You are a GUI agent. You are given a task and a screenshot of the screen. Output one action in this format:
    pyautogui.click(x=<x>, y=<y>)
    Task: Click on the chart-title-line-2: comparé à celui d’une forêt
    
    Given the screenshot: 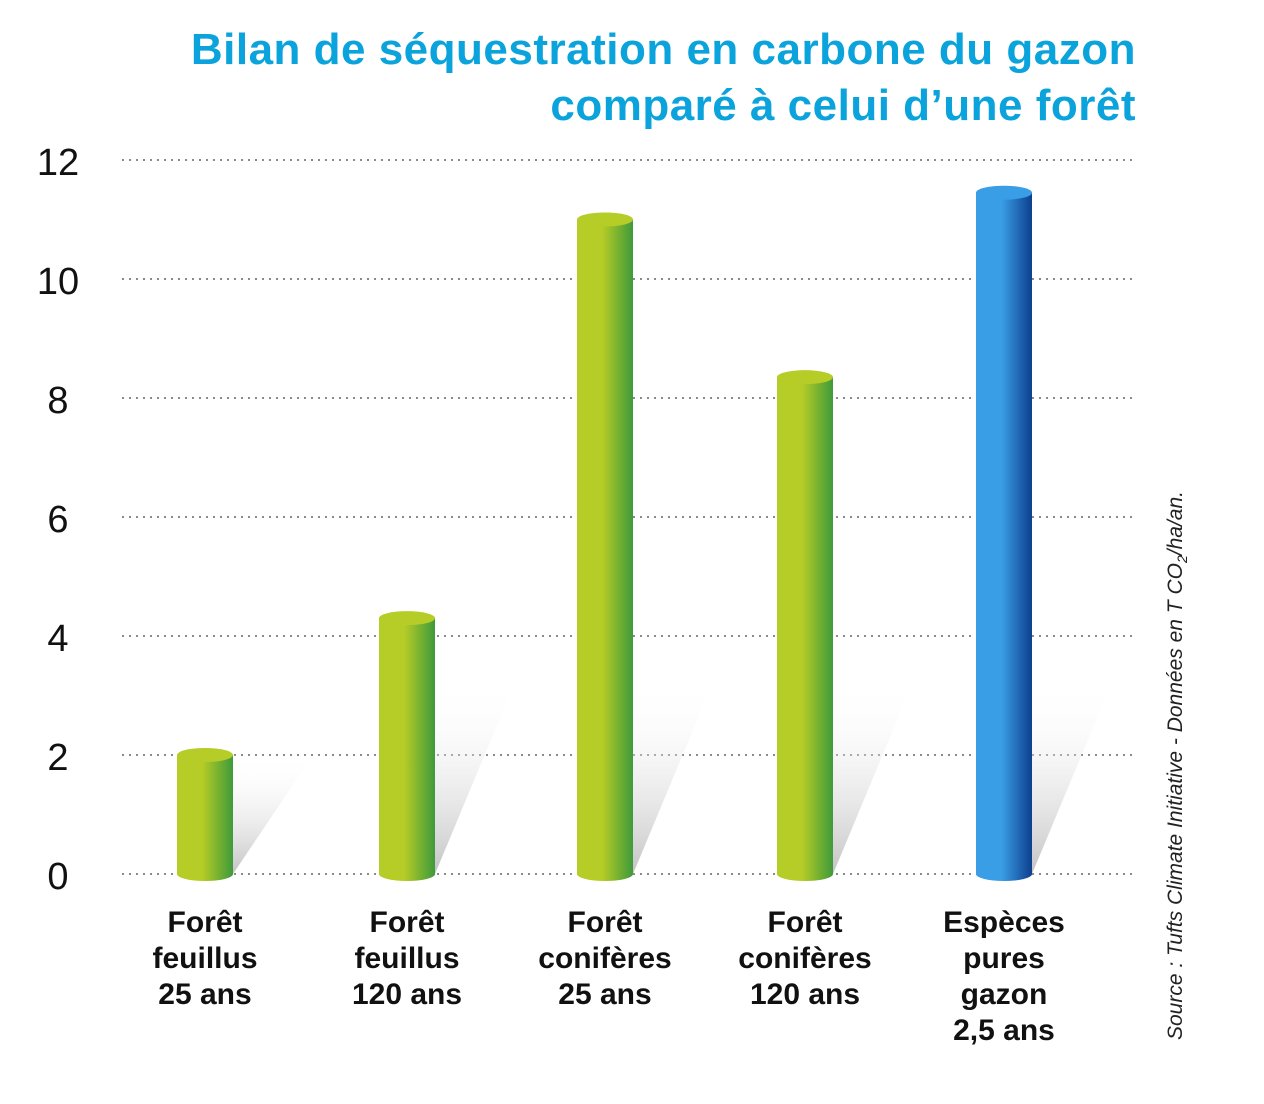 What is the action you would take?
    pyautogui.click(x=843, y=105)
    